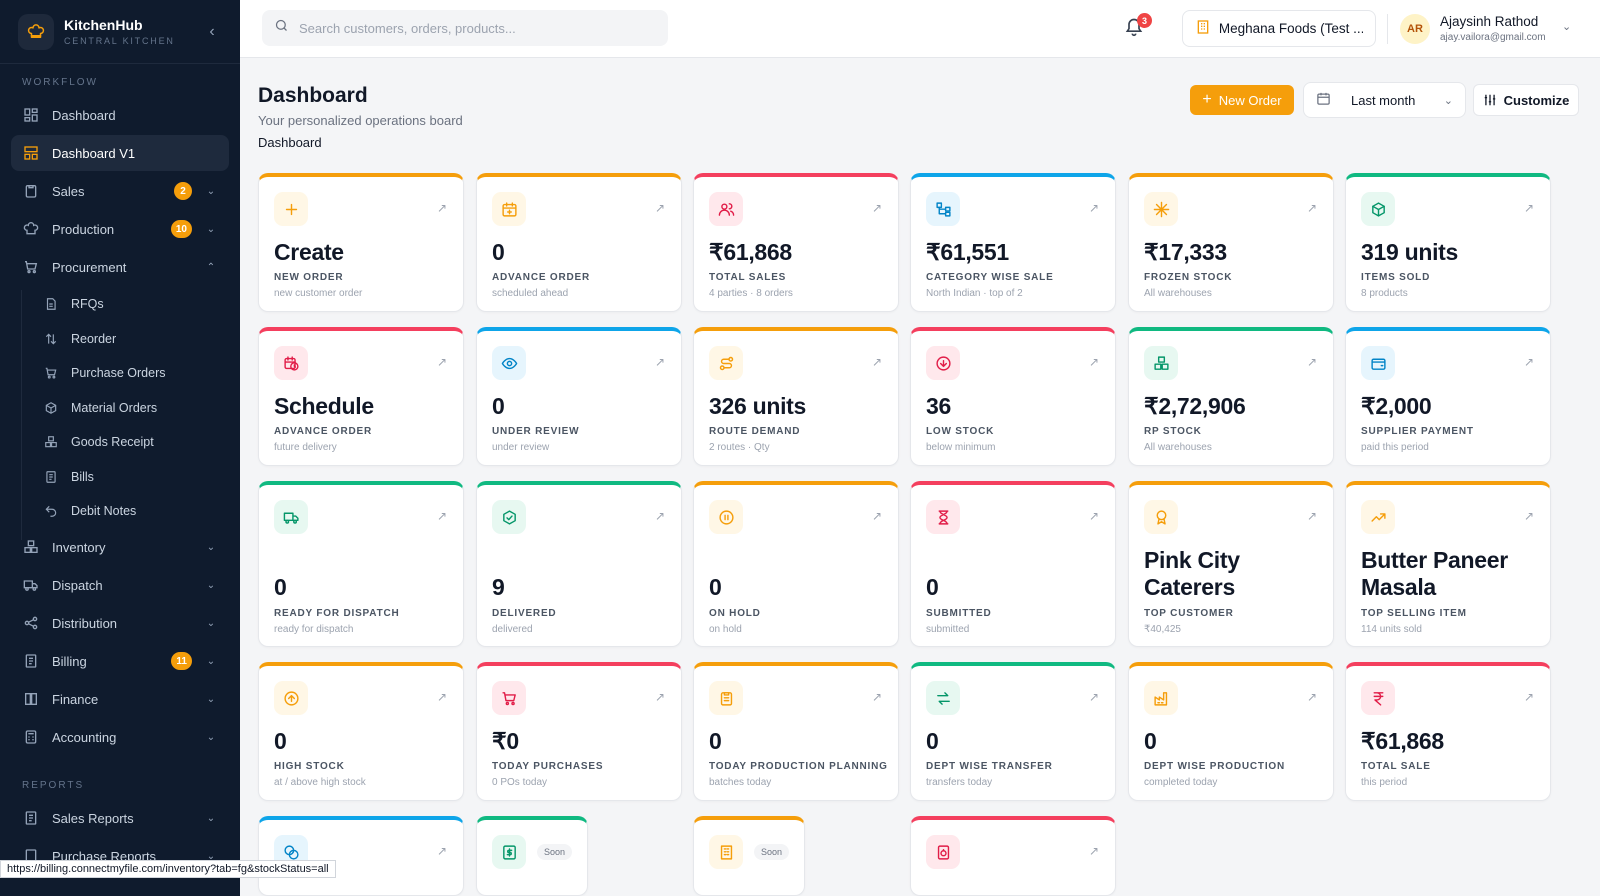 The height and width of the screenshot is (896, 1600). What do you see at coordinates (1384, 100) in the screenshot?
I see `date-range-select: Last month ⌄` at bounding box center [1384, 100].